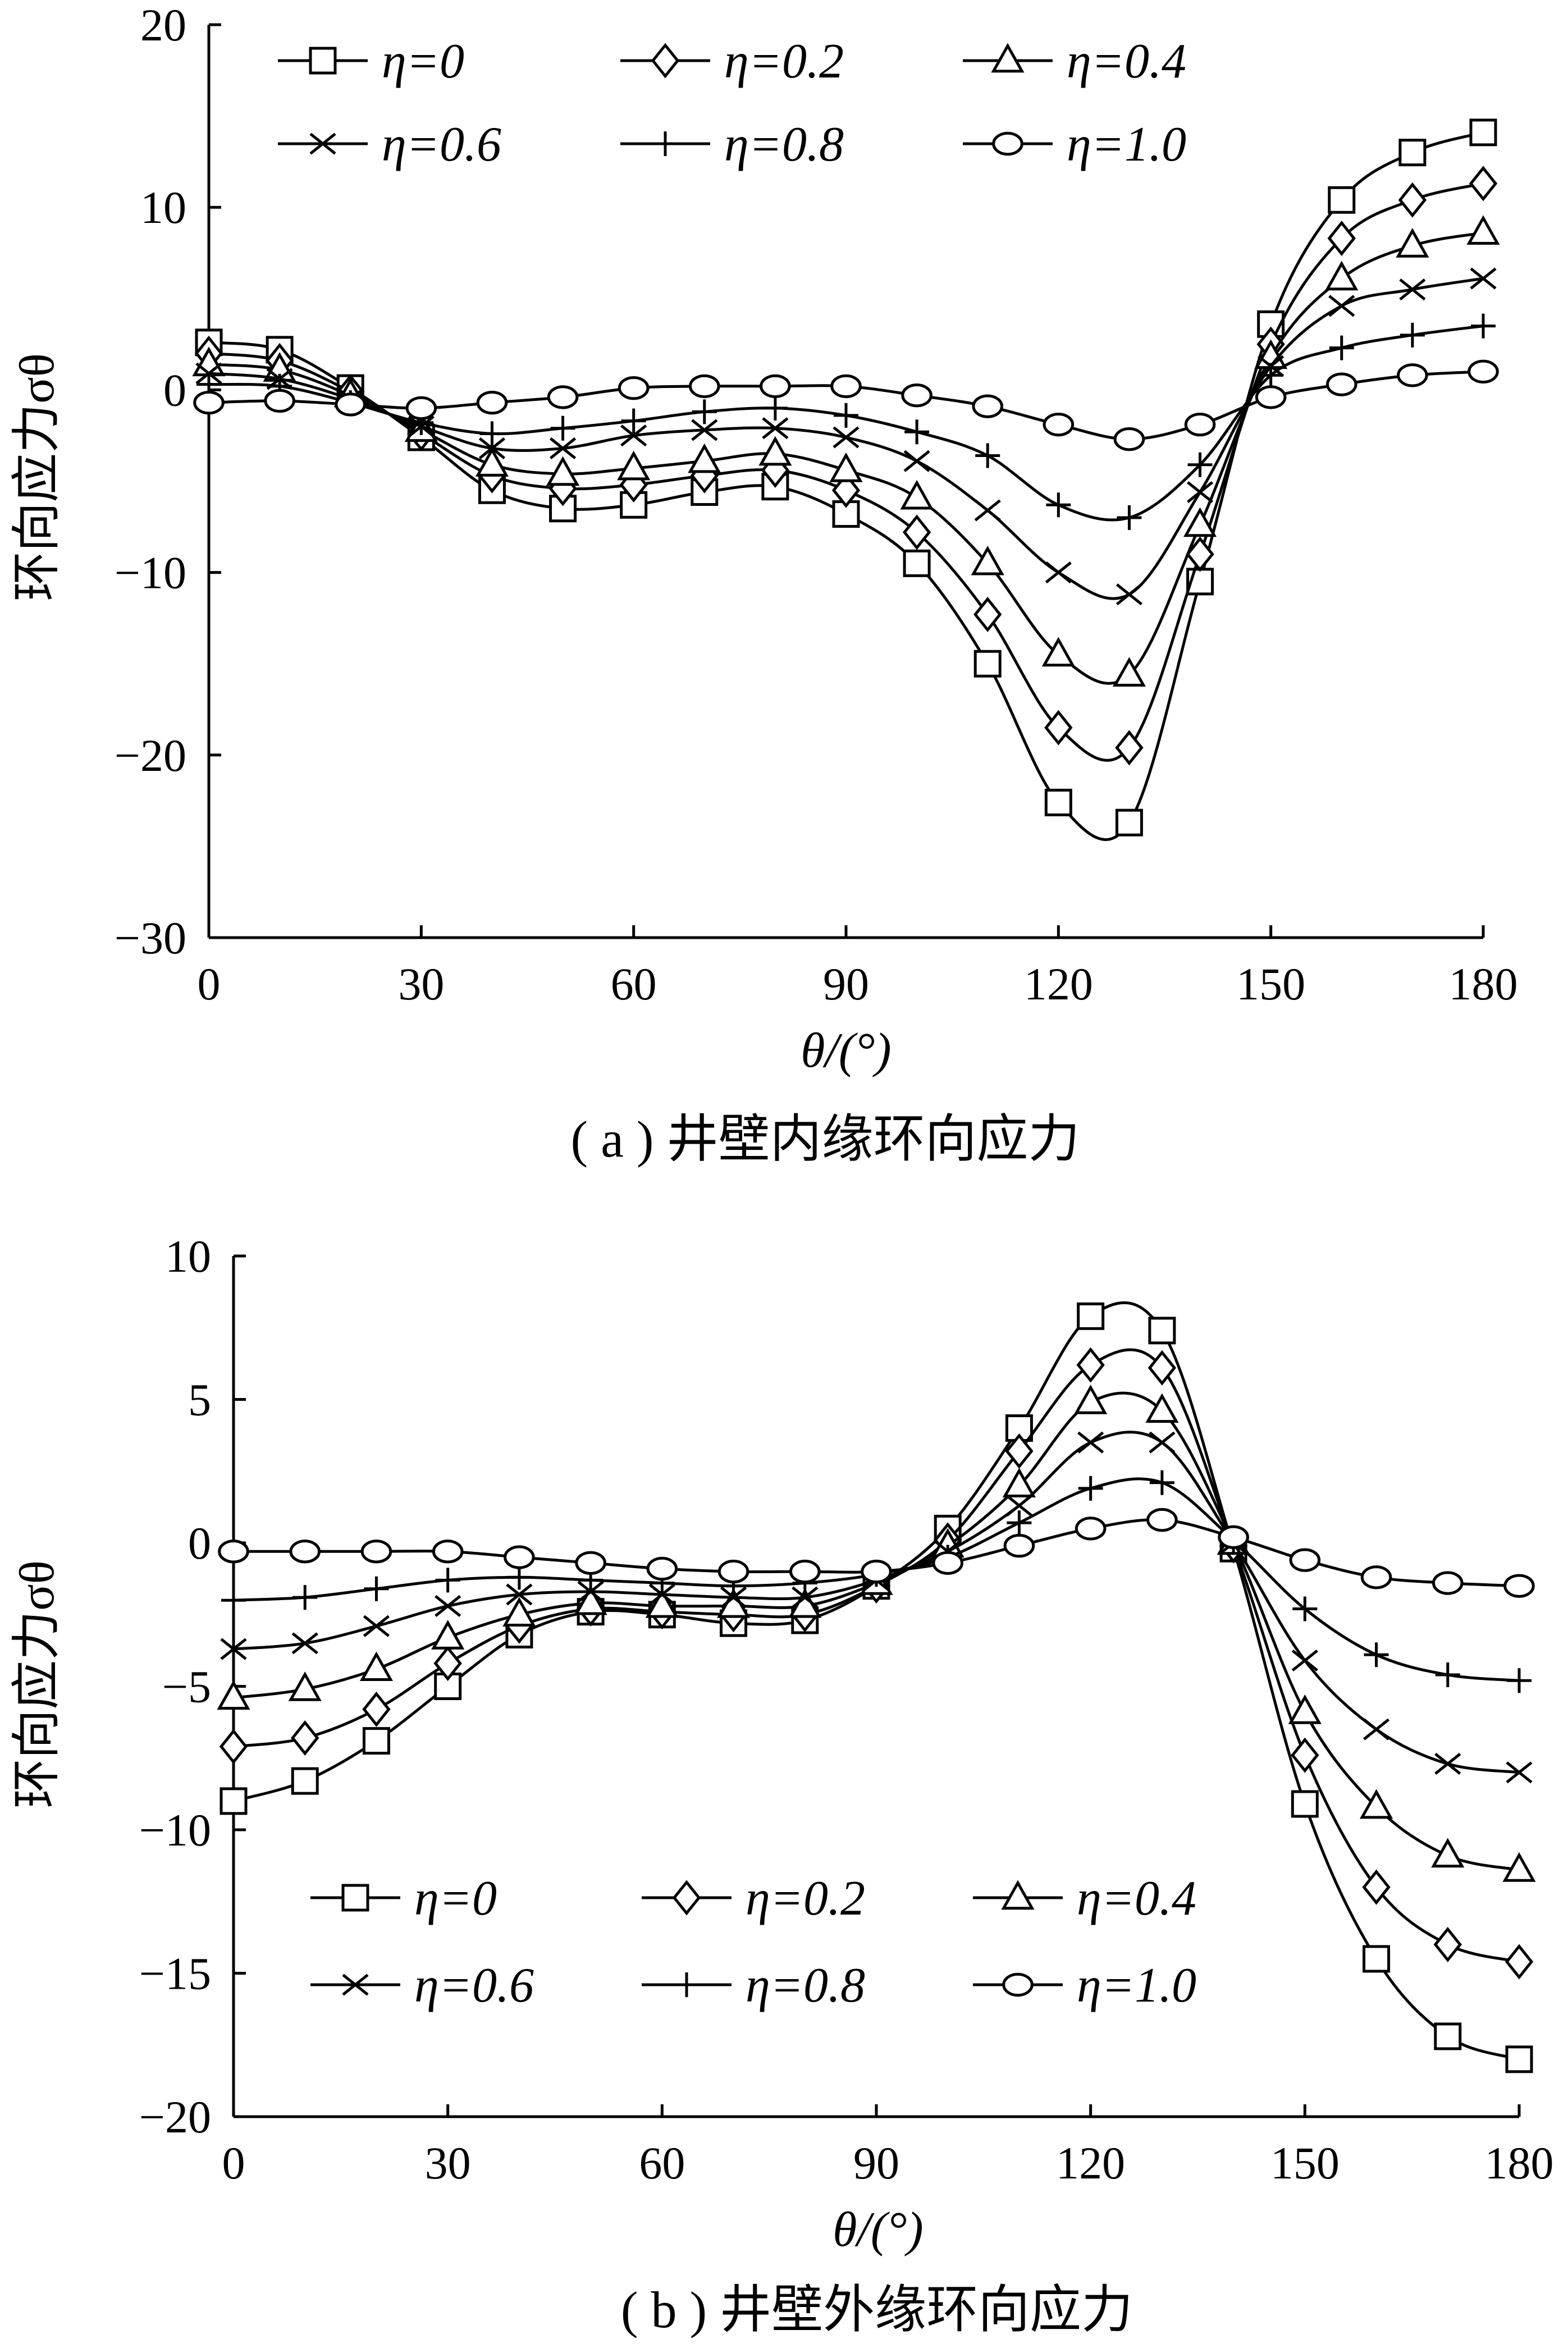 Image resolution: width=1568 pixels, height=2348 pixels. Describe the element at coordinates (825, 1139) in the screenshot. I see `chart-caption: ( a ) 井壁内缘环向应力` at that location.